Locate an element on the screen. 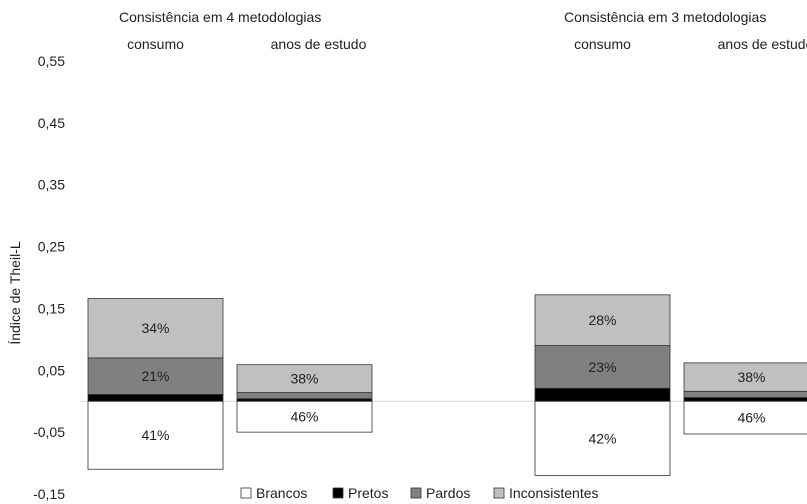 Image resolution: width=807 pixels, height=504 pixels. y-axis-label: Índice de Theil-L is located at coordinates (15, 292).